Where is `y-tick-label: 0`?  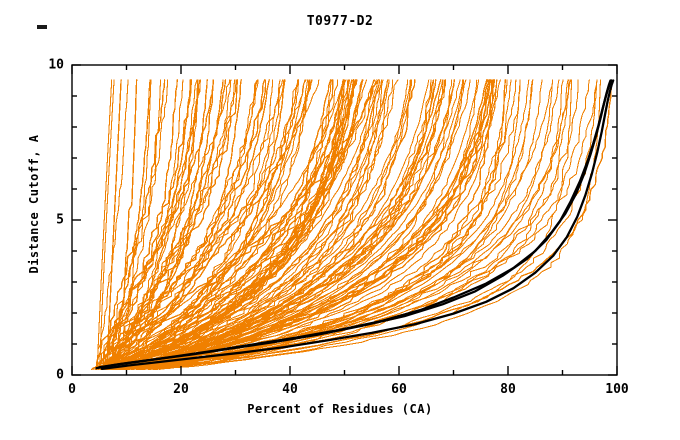 y-tick-label: 0 is located at coordinates (60, 375).